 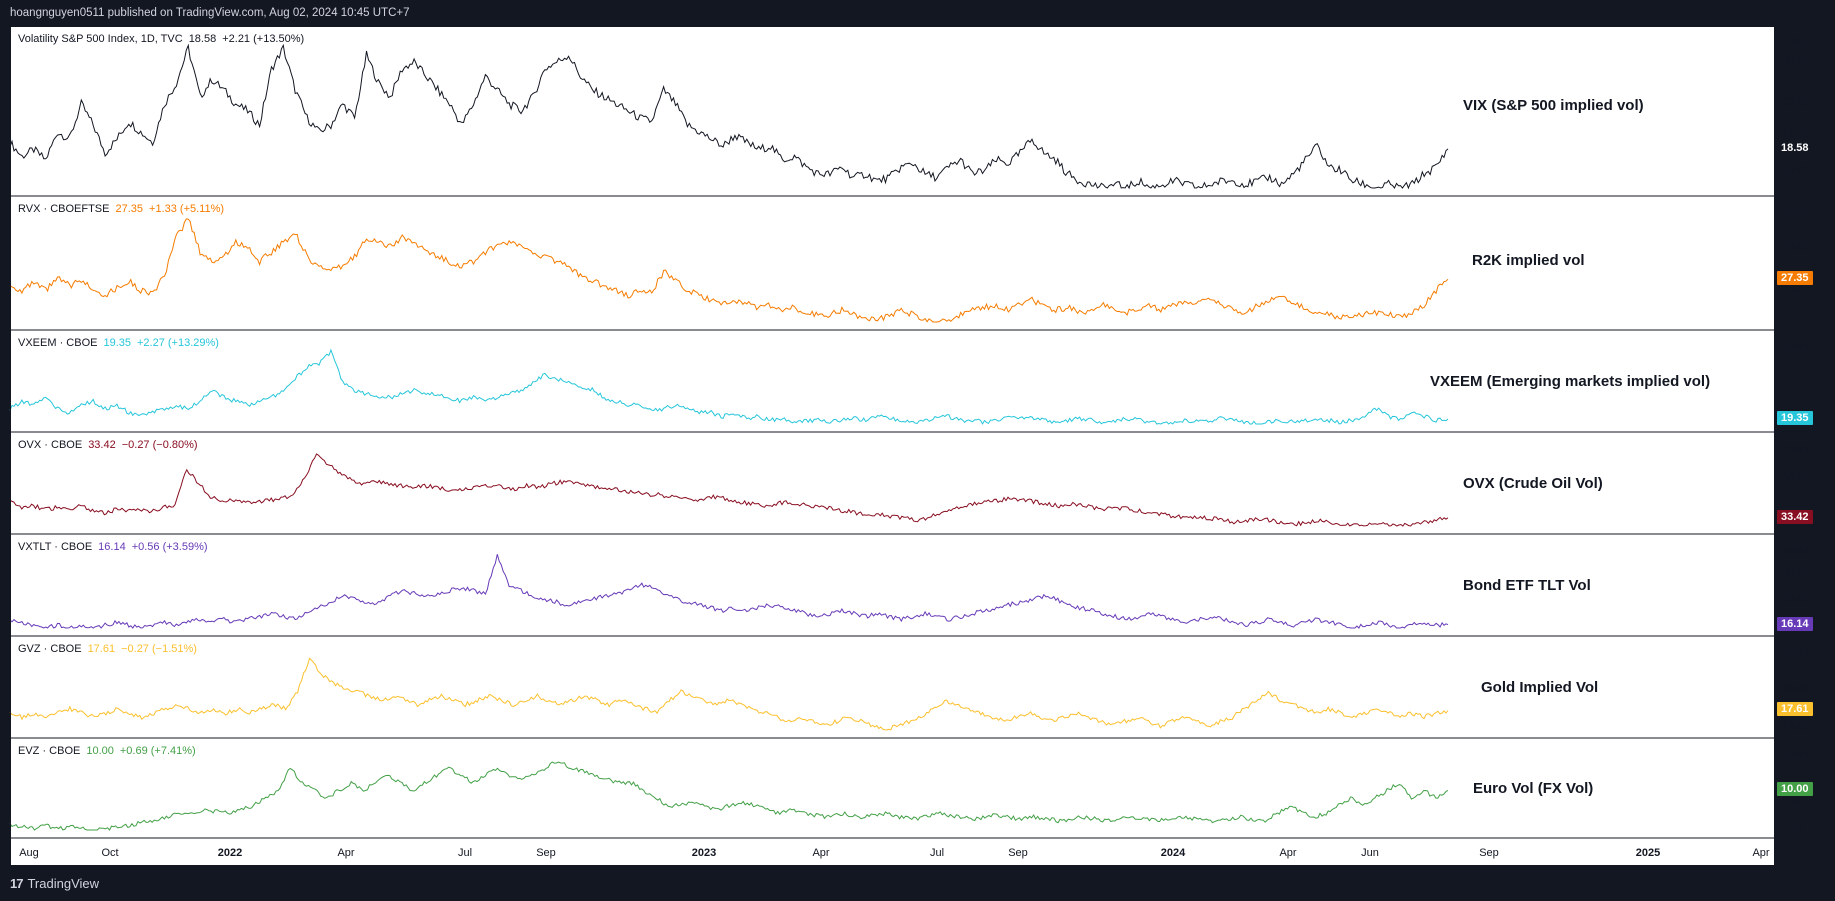 What do you see at coordinates (1795, 147) in the screenshot?
I see `last-price-badge: 18.58` at bounding box center [1795, 147].